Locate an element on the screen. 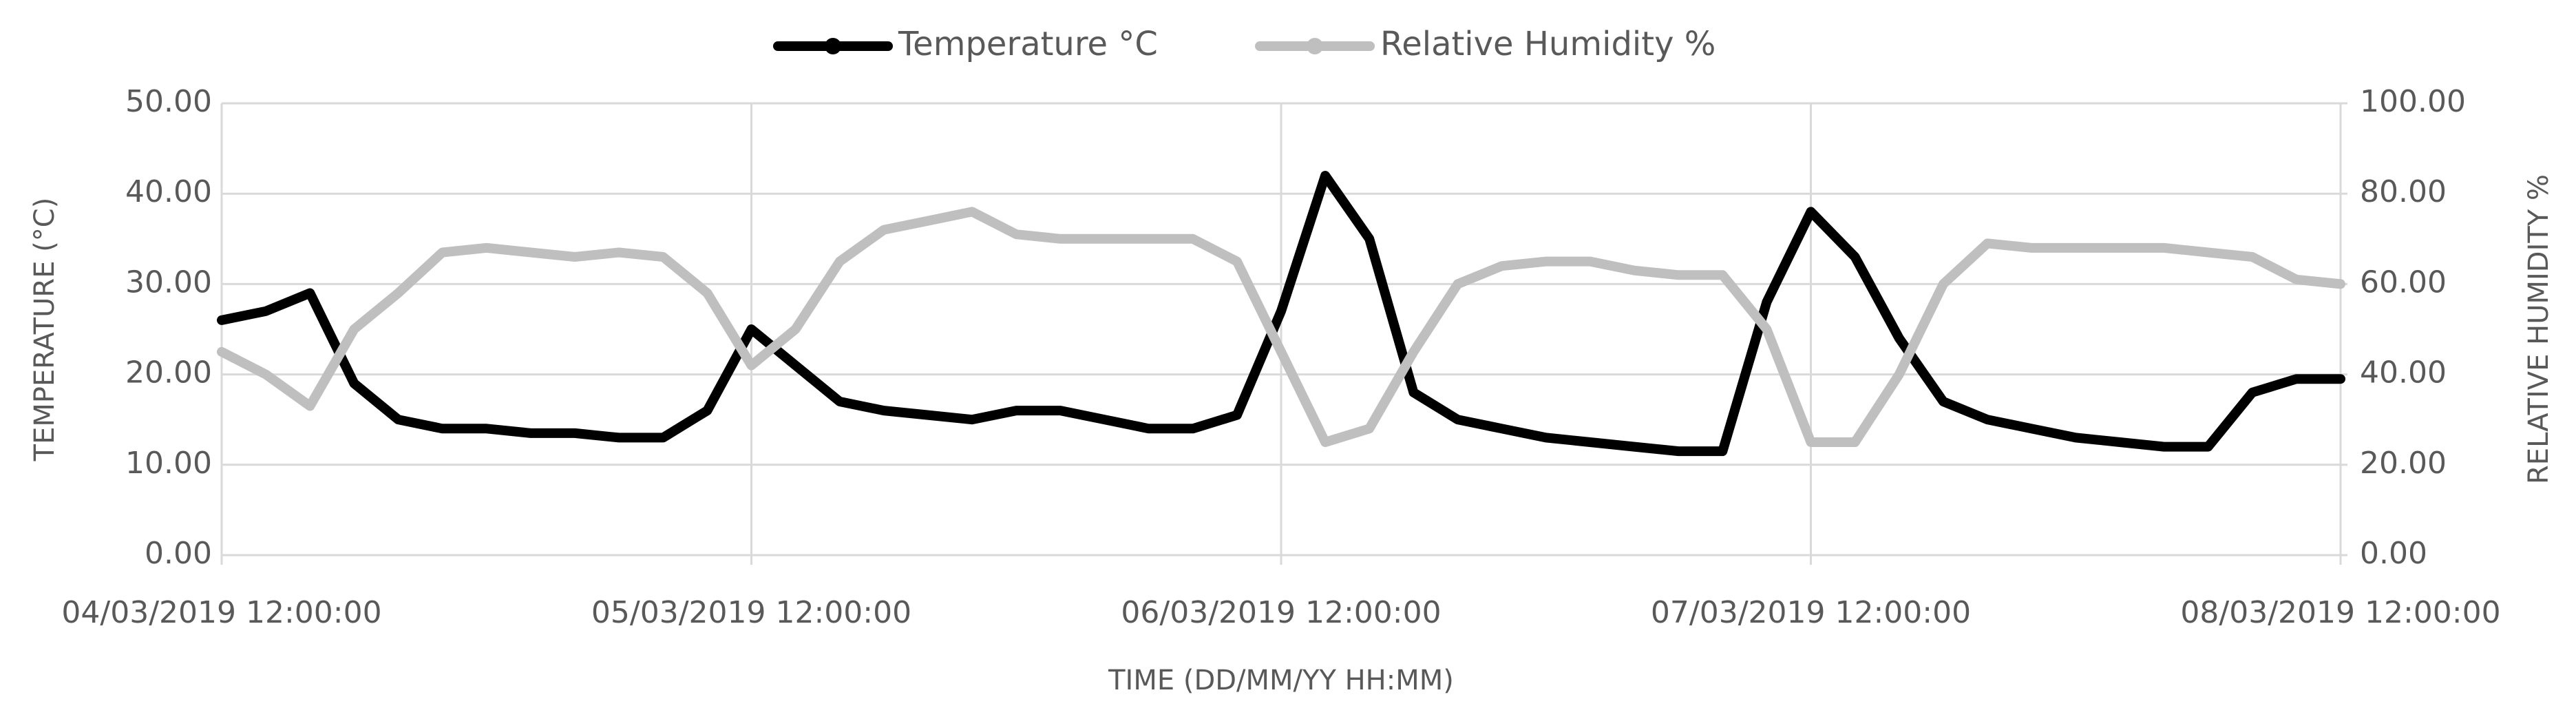 This screenshot has height=717, width=2576. y2-tick-label: 60.00 is located at coordinates (2404, 282).